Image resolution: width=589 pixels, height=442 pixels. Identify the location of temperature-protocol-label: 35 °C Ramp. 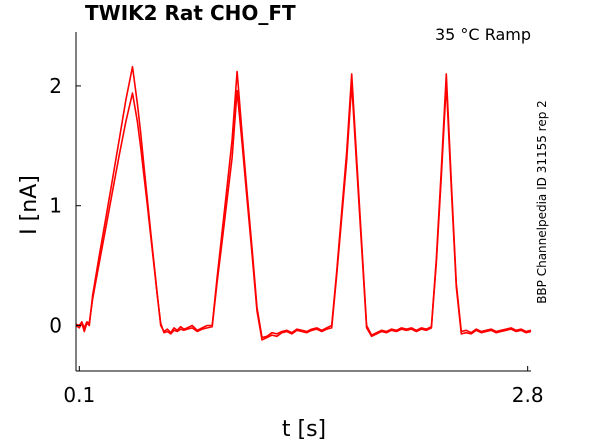
(483, 34).